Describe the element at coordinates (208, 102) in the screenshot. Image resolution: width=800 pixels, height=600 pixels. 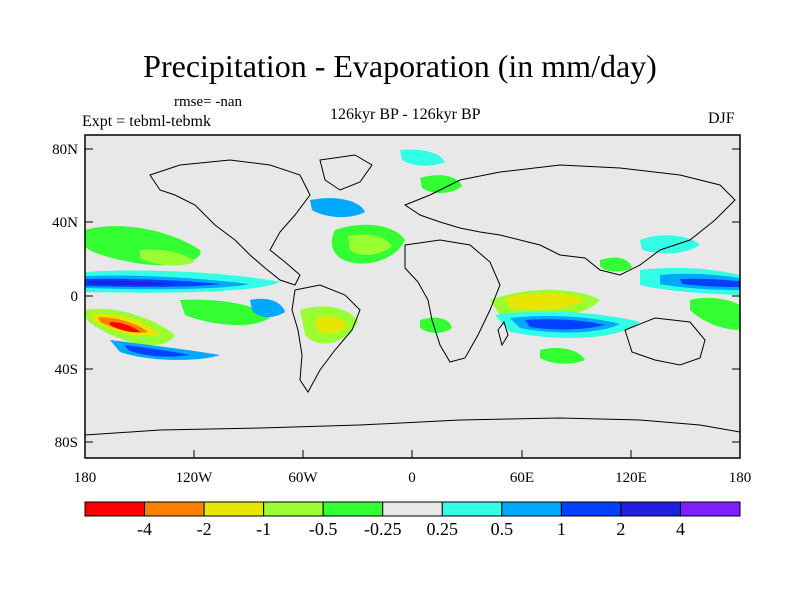
I see `rmse-label: rmse= -nan` at that location.